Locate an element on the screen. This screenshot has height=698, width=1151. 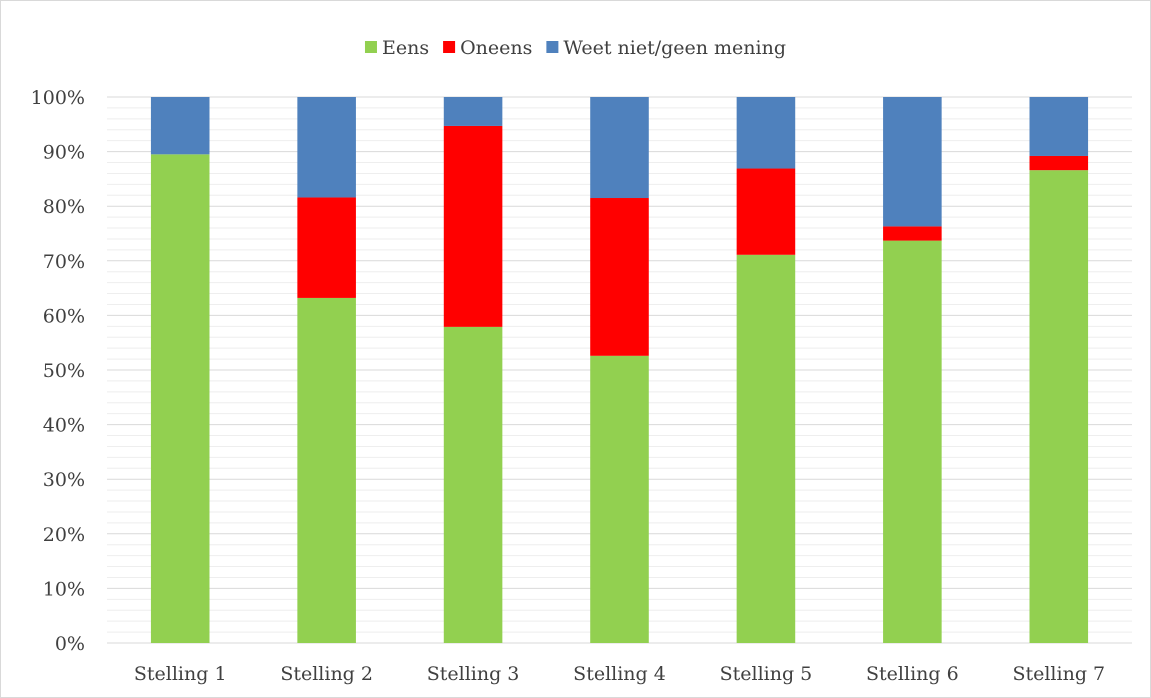
y-tick-label: 70% is located at coordinates (64, 262).